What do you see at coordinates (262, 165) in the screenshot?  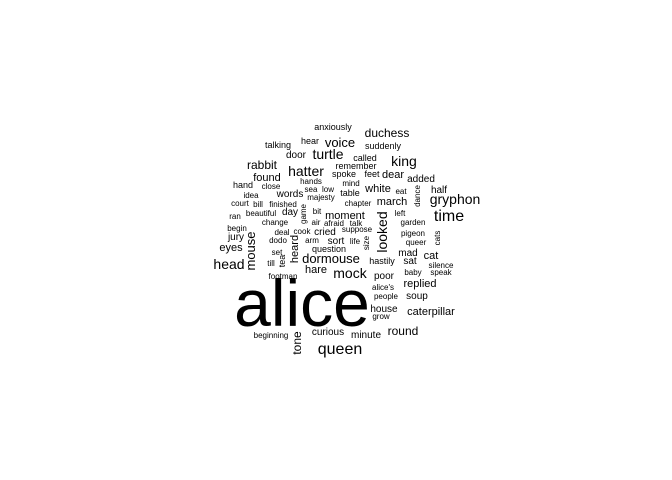 I see `word-rabbit: rabbit` at bounding box center [262, 165].